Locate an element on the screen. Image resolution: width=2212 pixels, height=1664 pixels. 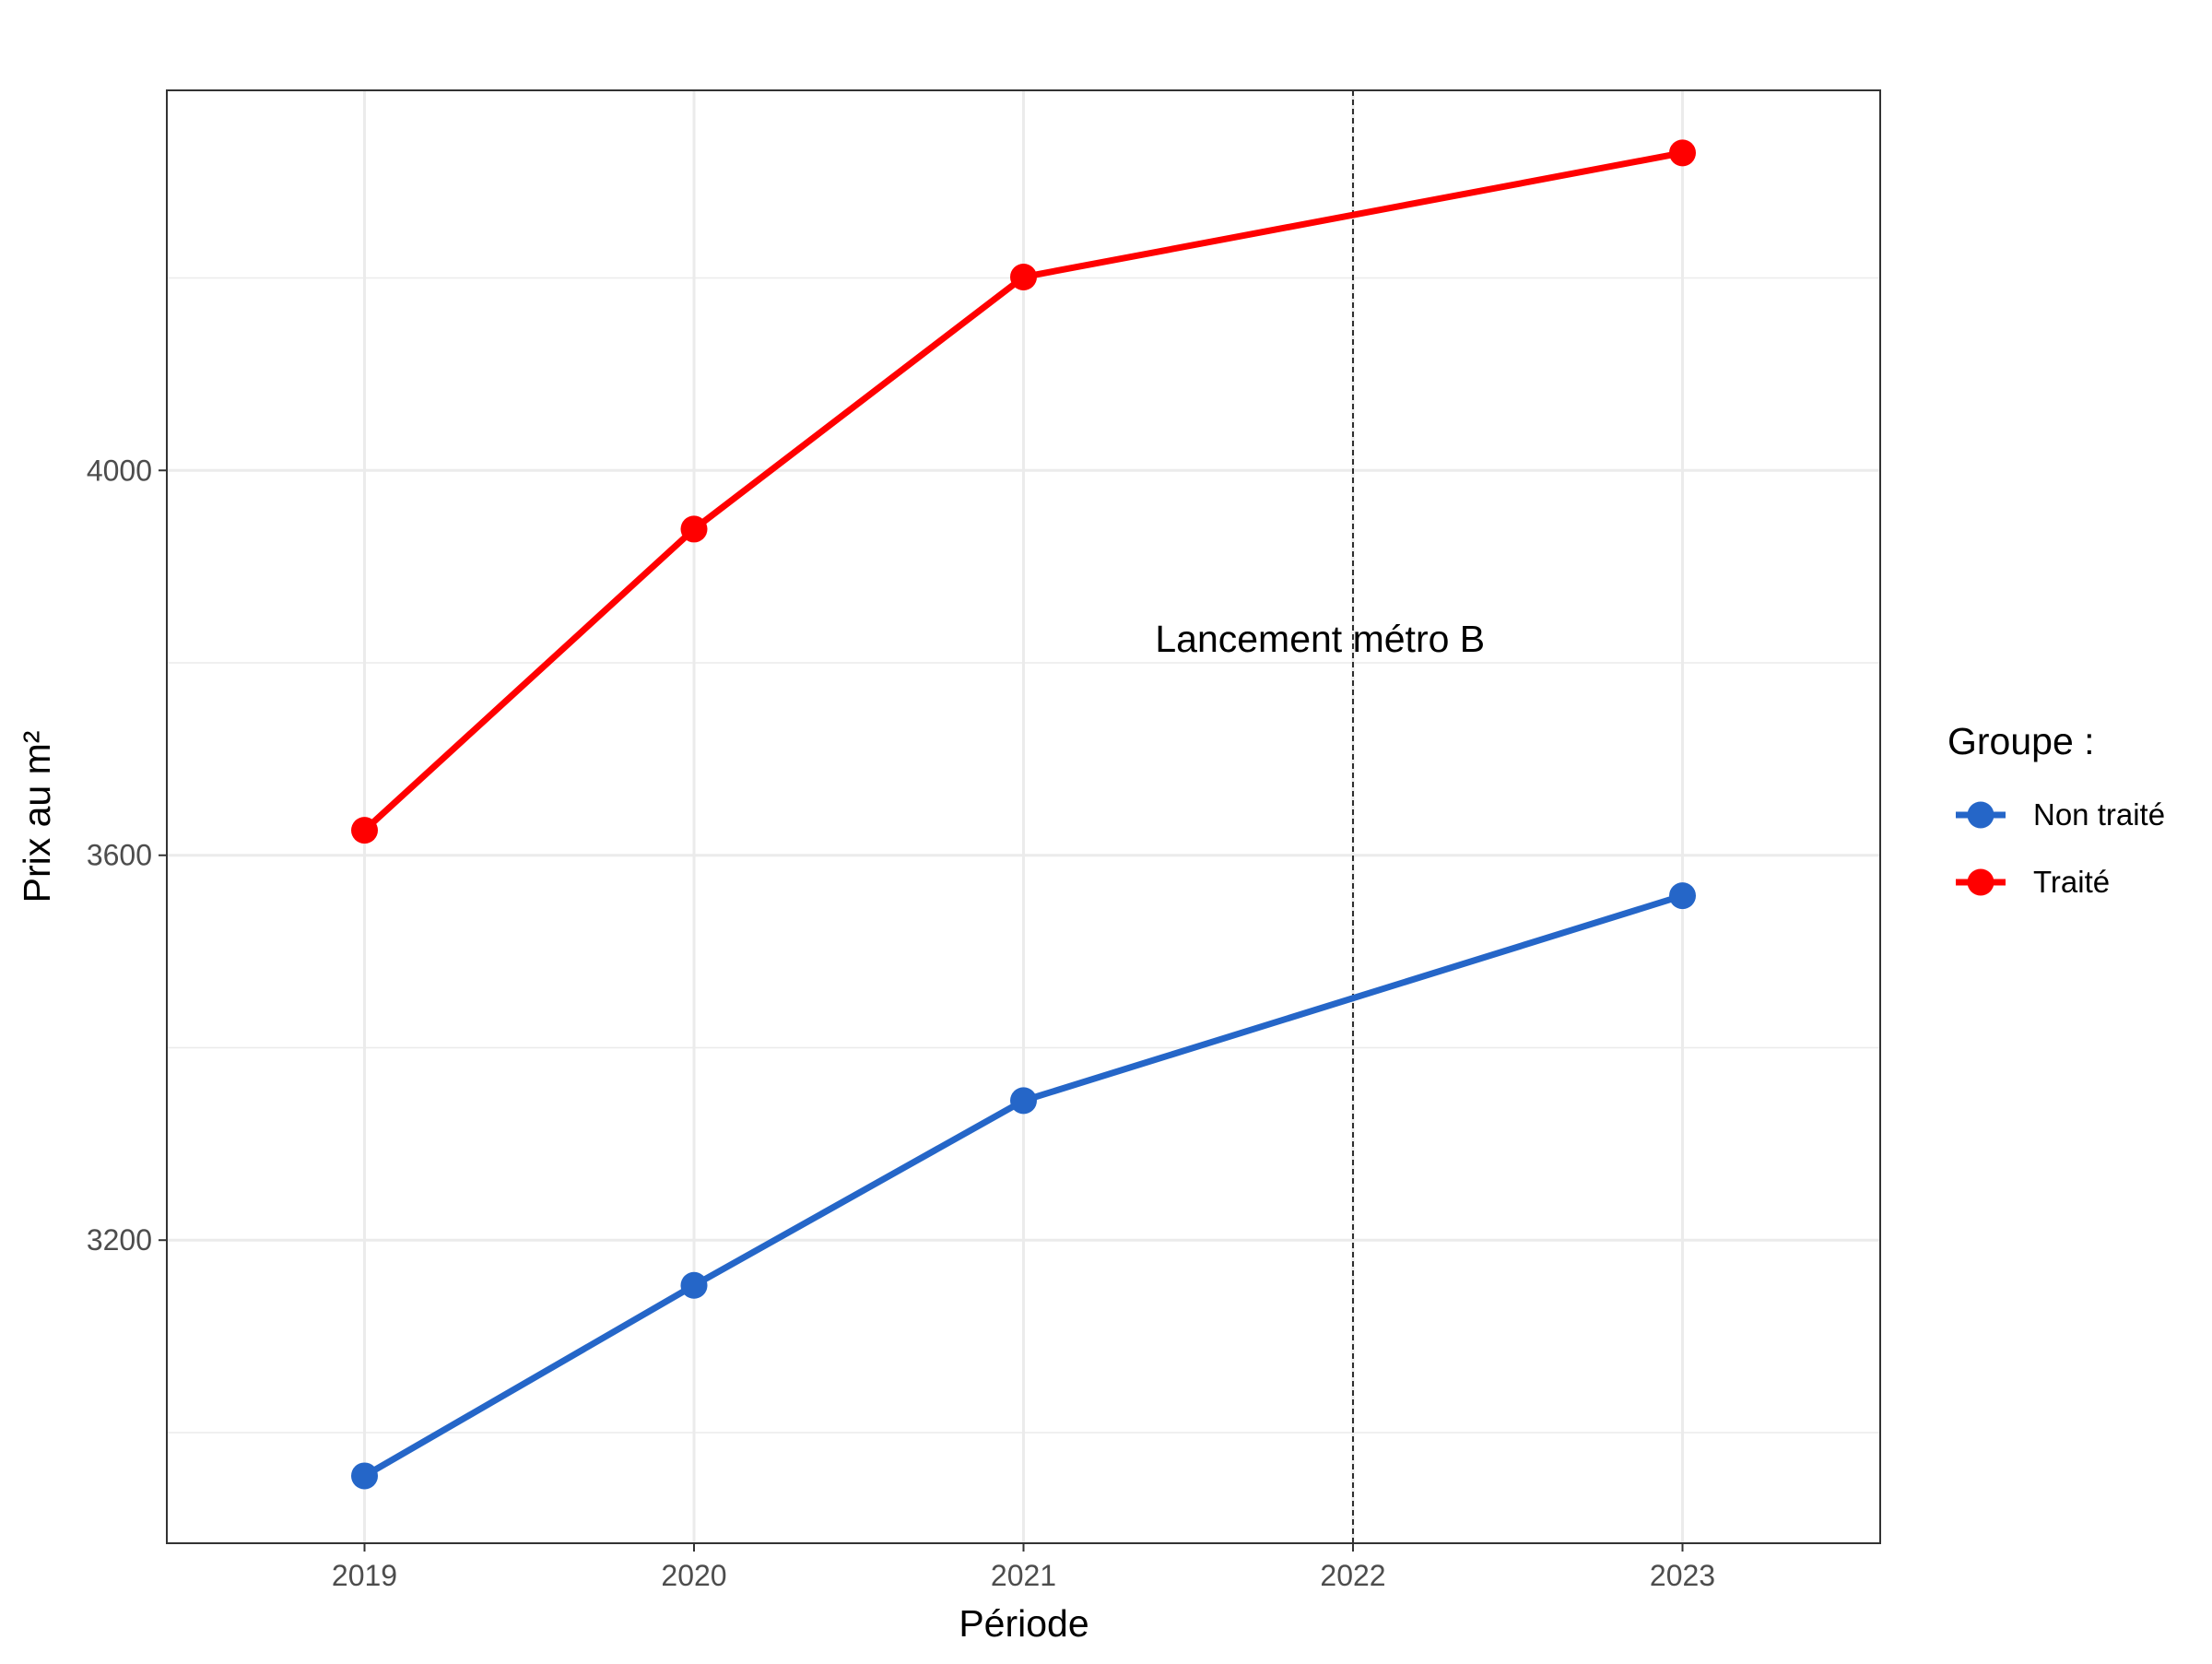
legend-item: Non traité is located at coordinates (2060, 814).